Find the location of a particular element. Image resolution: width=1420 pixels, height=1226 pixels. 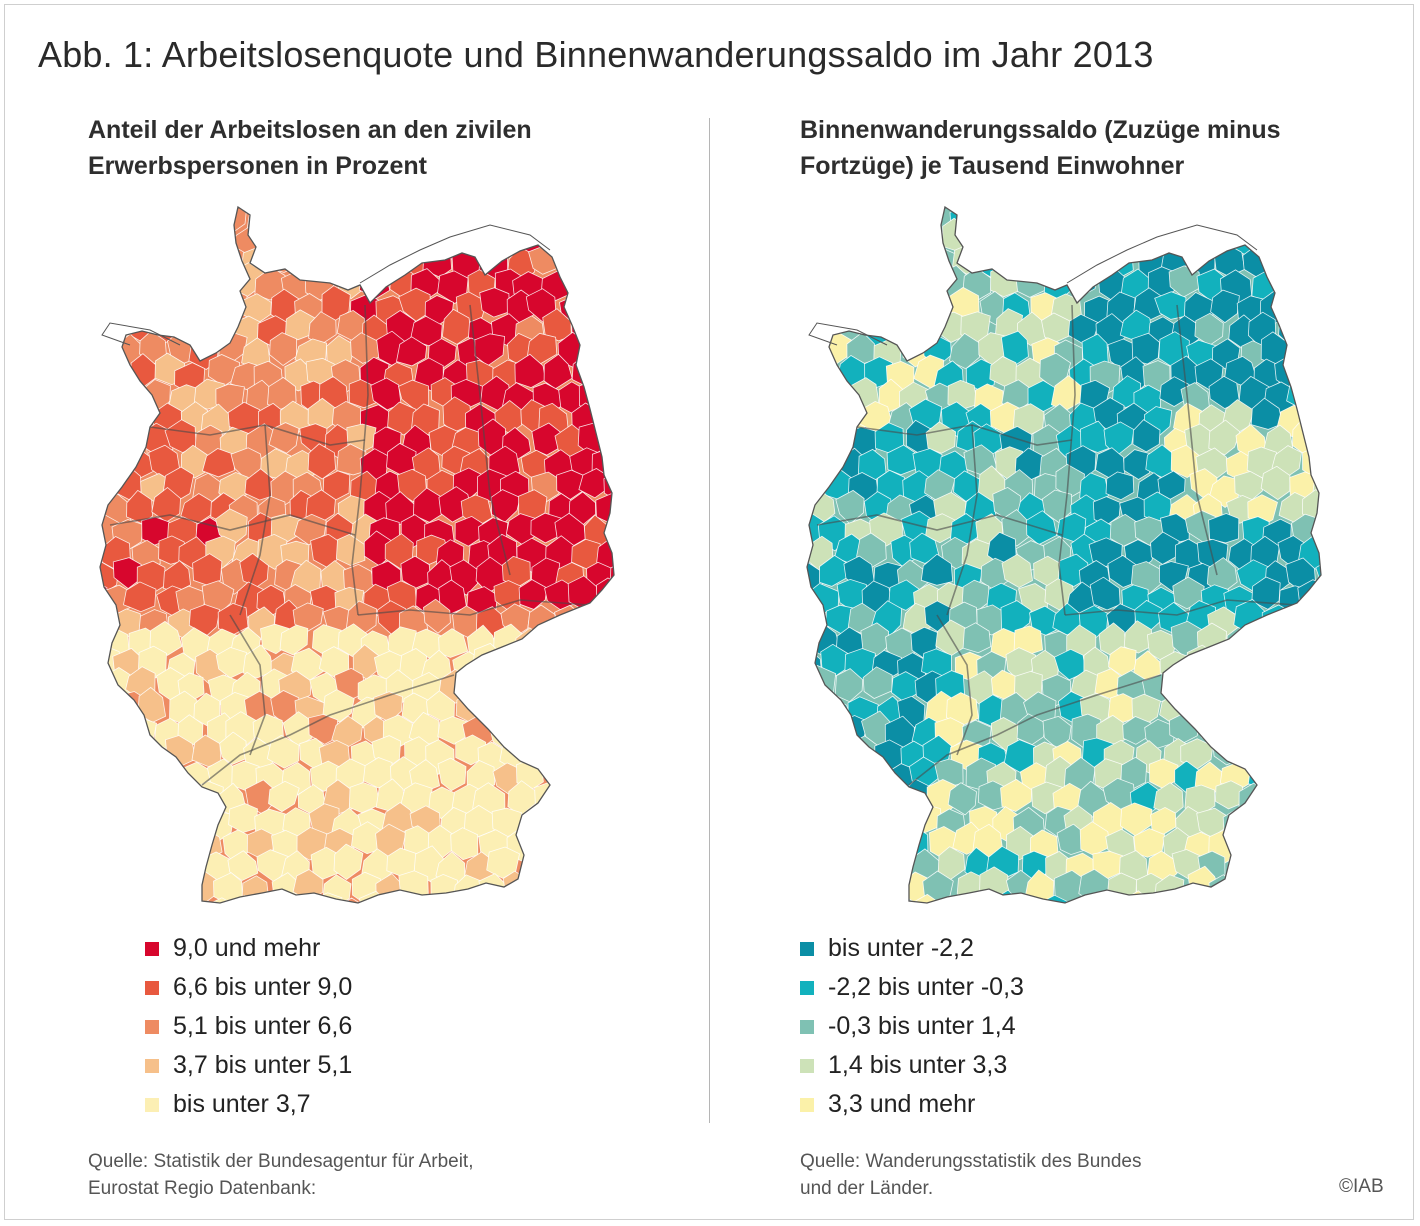

legend-swatch is located at coordinates (807, 1026).